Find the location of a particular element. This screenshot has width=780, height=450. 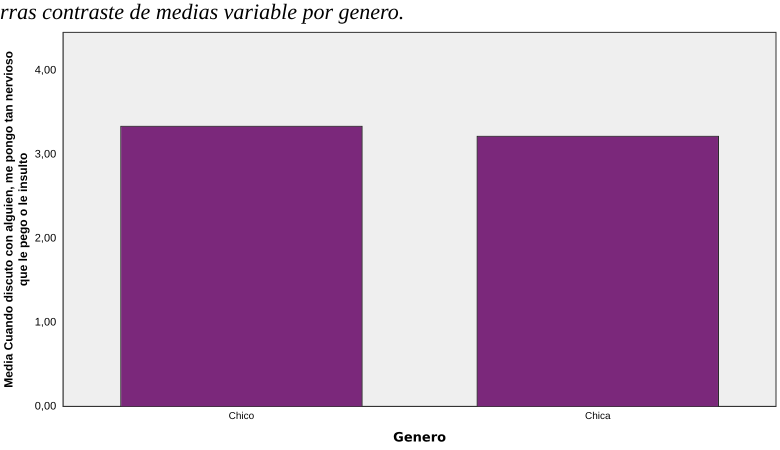

y-tick-label: 0,00 is located at coordinates (45, 406).